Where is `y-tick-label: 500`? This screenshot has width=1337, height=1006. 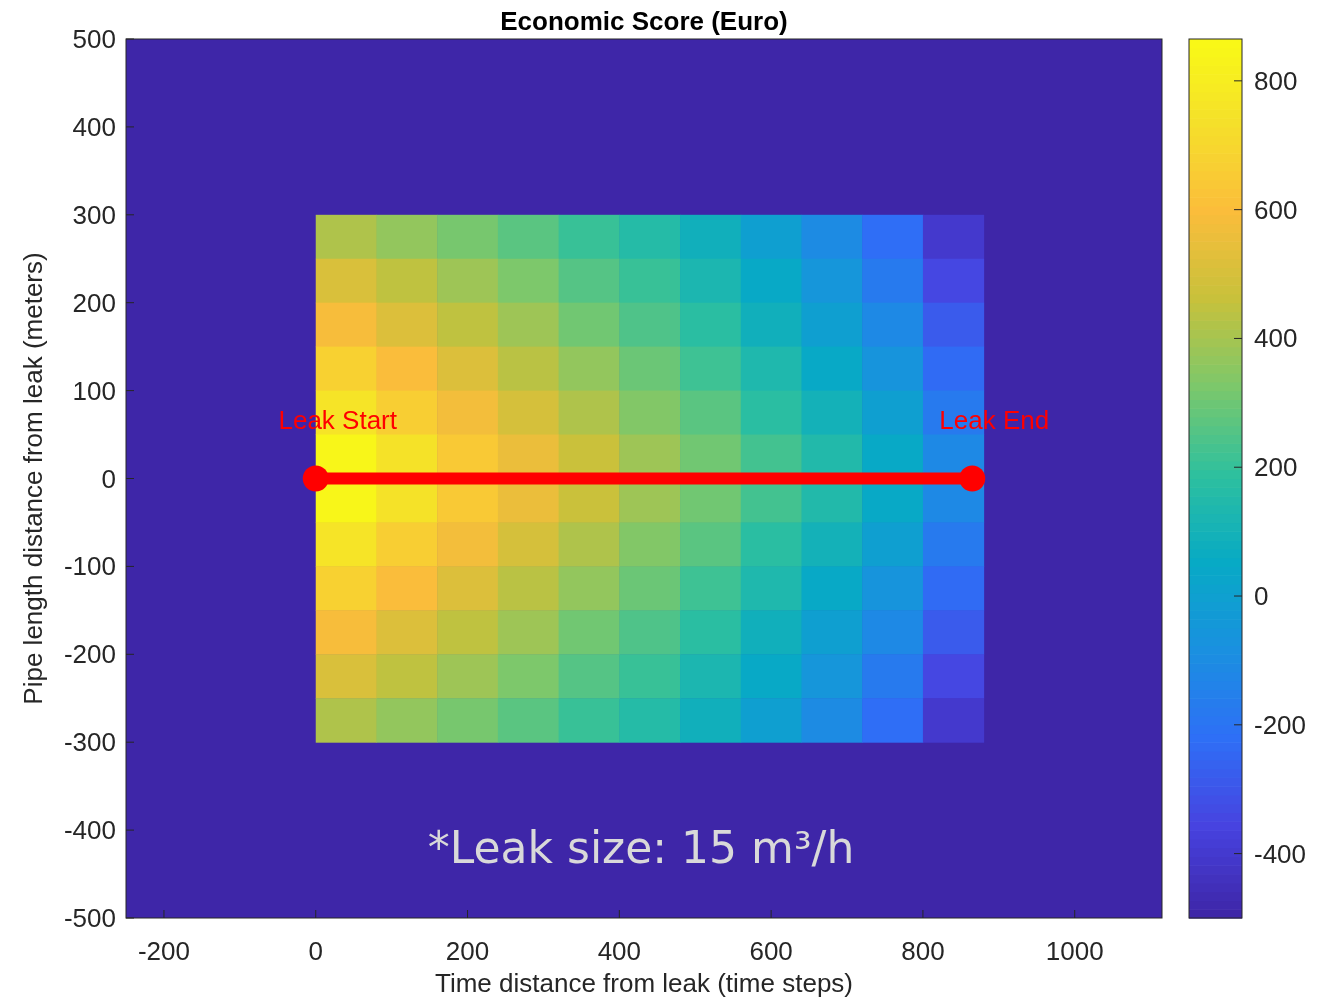 y-tick-label: 500 is located at coordinates (94, 39).